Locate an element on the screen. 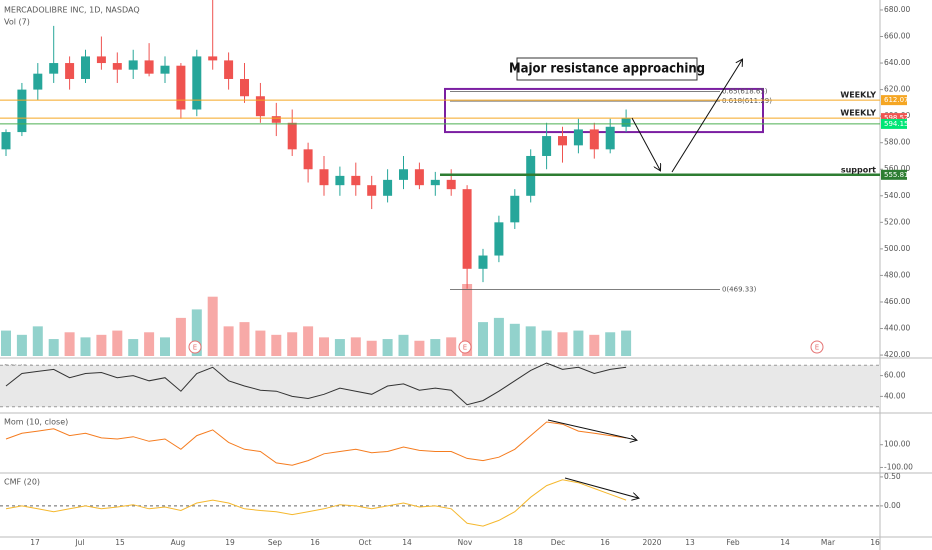  y-tick-label: 420.00 is located at coordinates (897, 354).